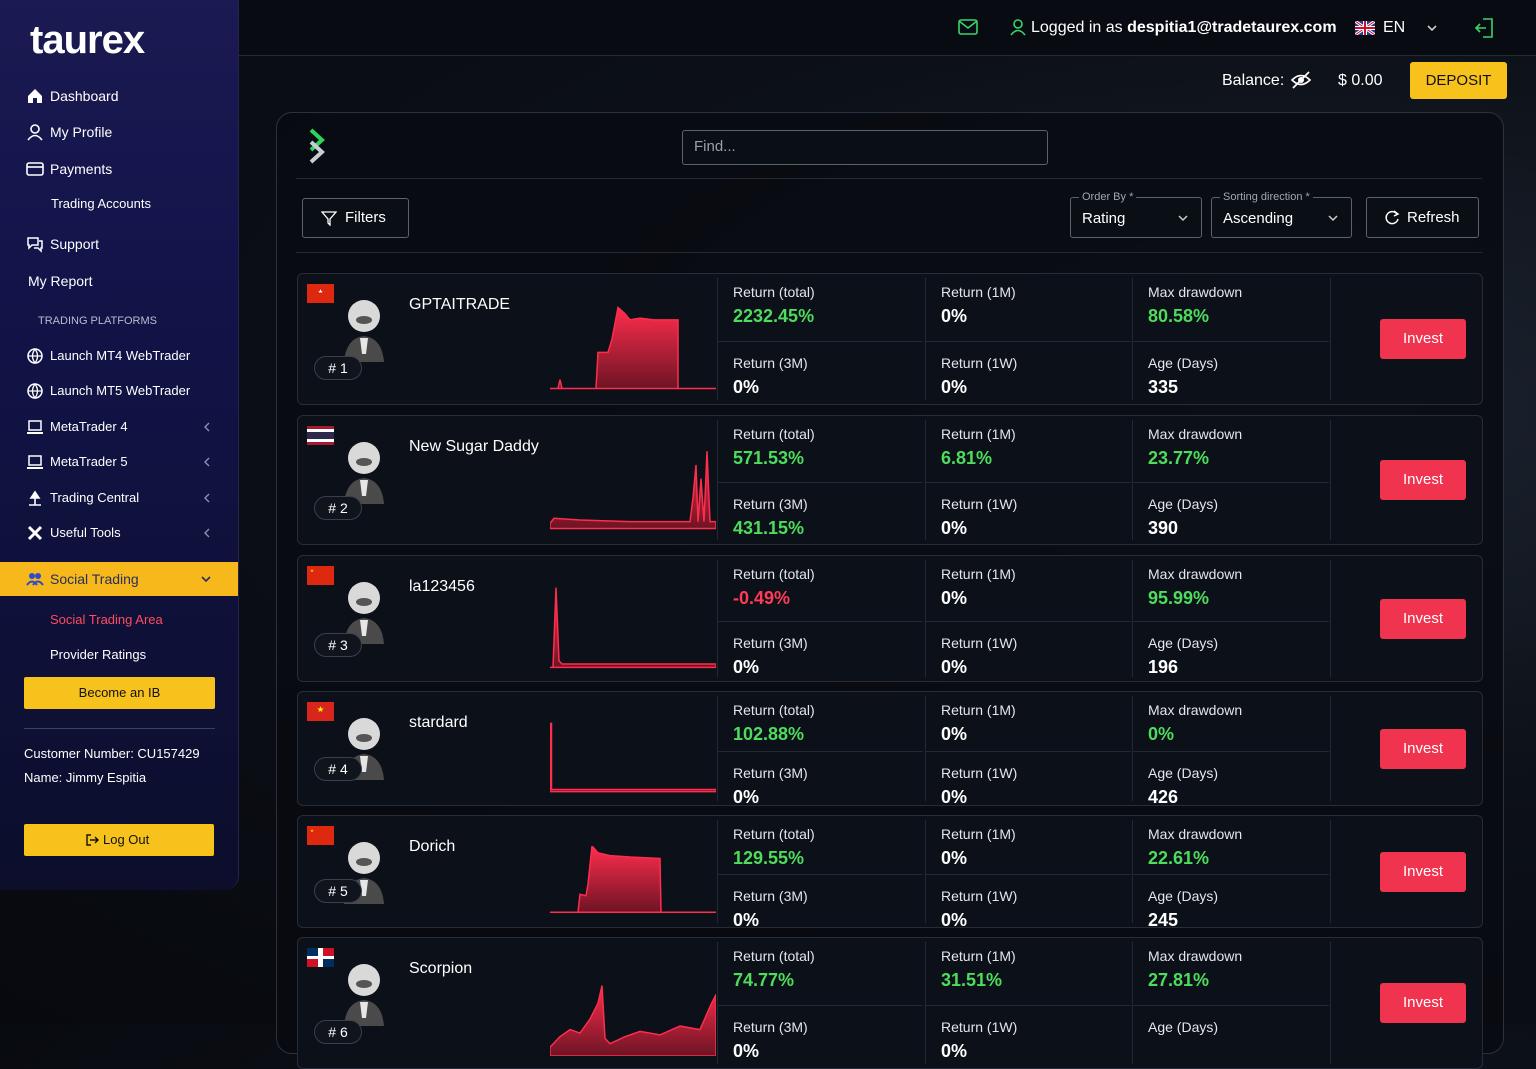  Describe the element at coordinates (438, 722) in the screenshot. I see `provider-name: stardard` at that location.